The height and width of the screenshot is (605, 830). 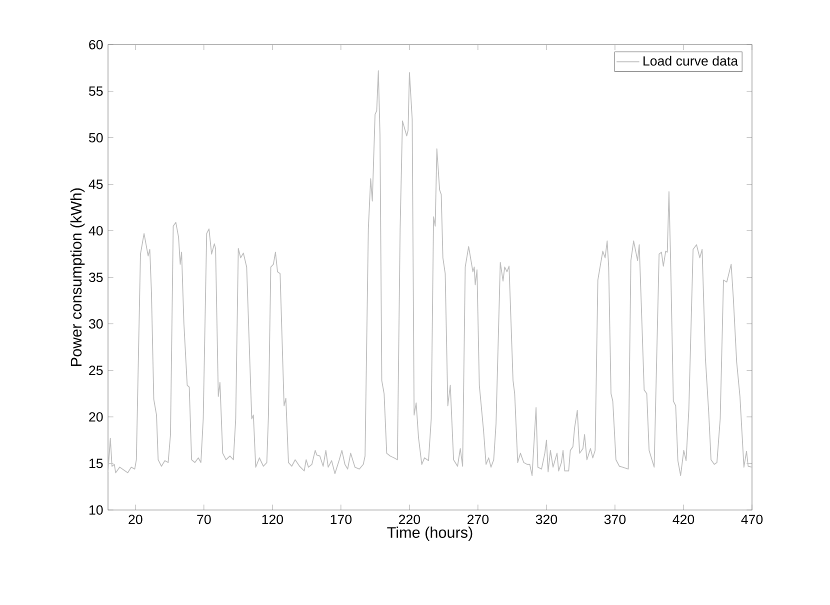 I want to click on x-tick-label: 20, so click(x=135, y=519).